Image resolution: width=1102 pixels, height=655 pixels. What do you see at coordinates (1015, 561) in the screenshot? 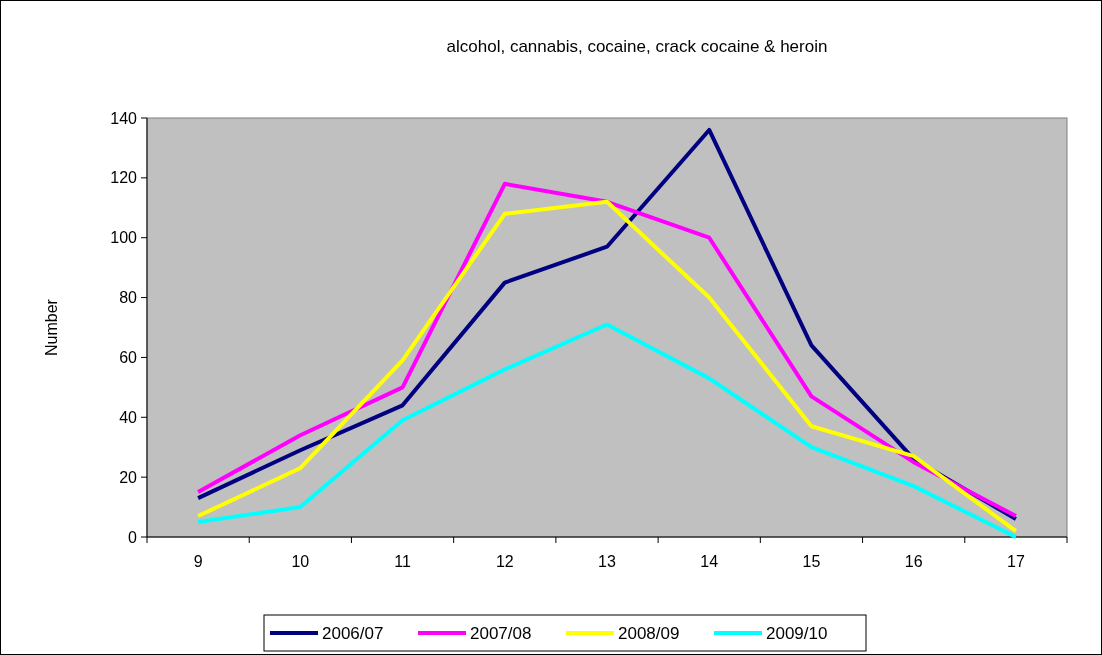
I see `x-tick-label: 17` at bounding box center [1015, 561].